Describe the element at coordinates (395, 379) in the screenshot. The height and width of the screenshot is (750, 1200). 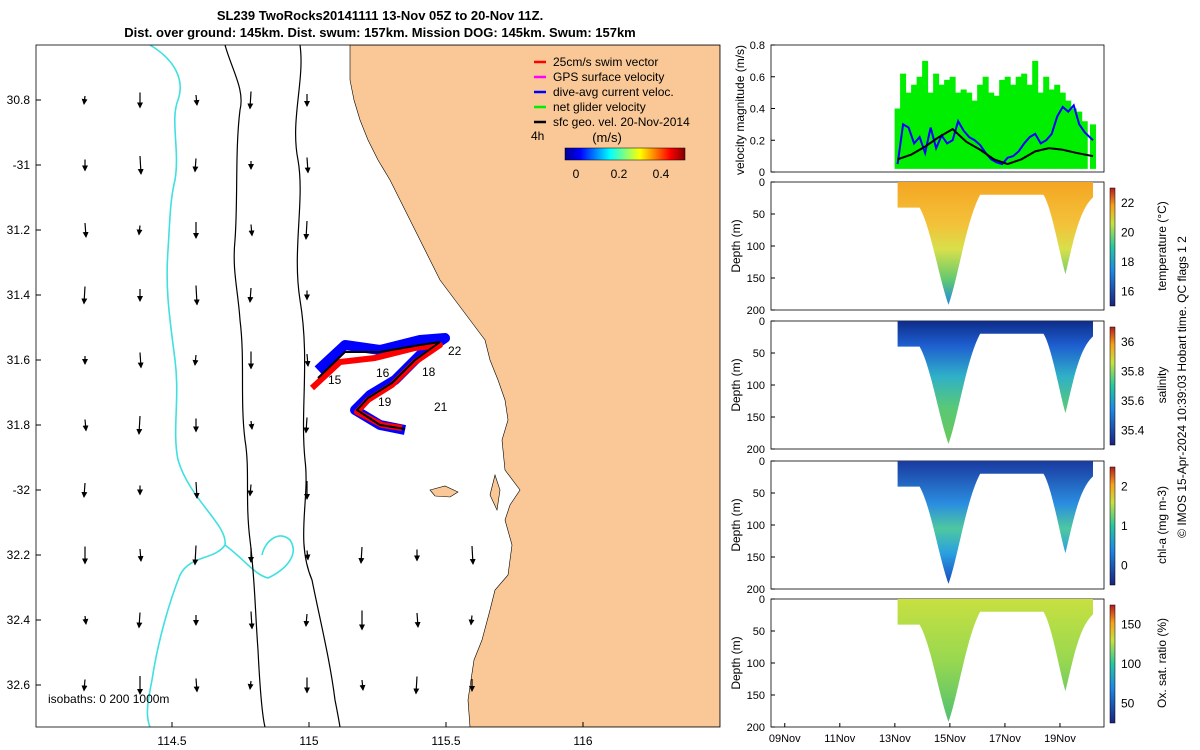
I see `day-labels: 15 16 18 19 21 22` at that location.